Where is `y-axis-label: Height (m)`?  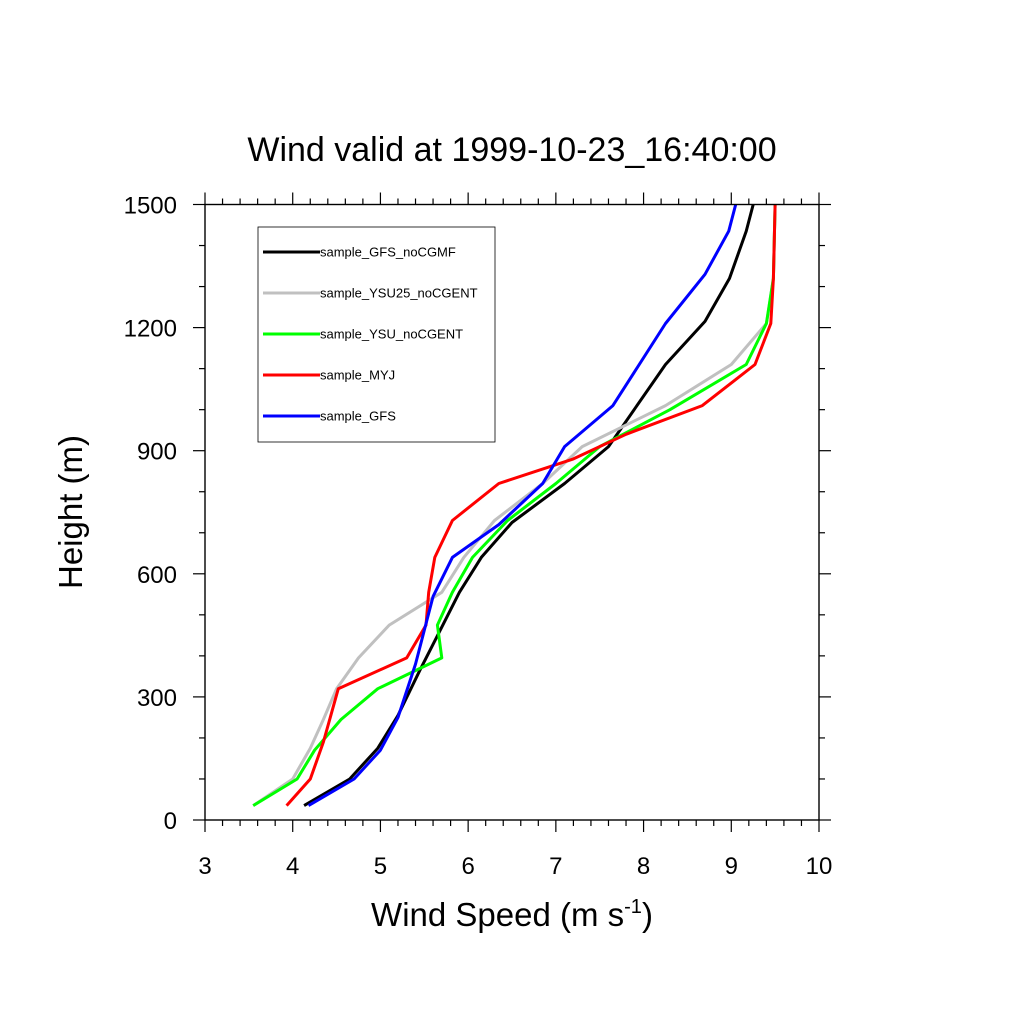 y-axis-label: Height (m) is located at coordinates (70, 512).